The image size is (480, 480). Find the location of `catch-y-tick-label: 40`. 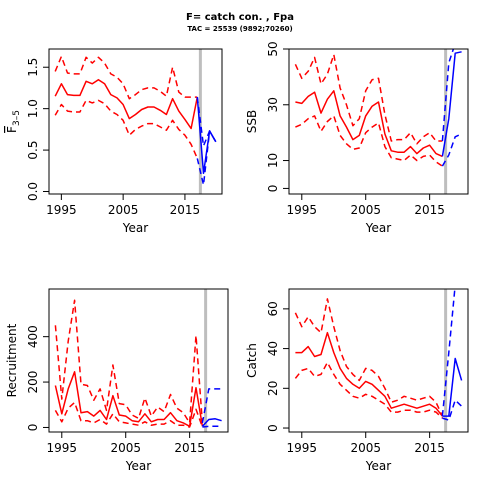

catch-y-tick-label: 40 is located at coordinates (273, 348).